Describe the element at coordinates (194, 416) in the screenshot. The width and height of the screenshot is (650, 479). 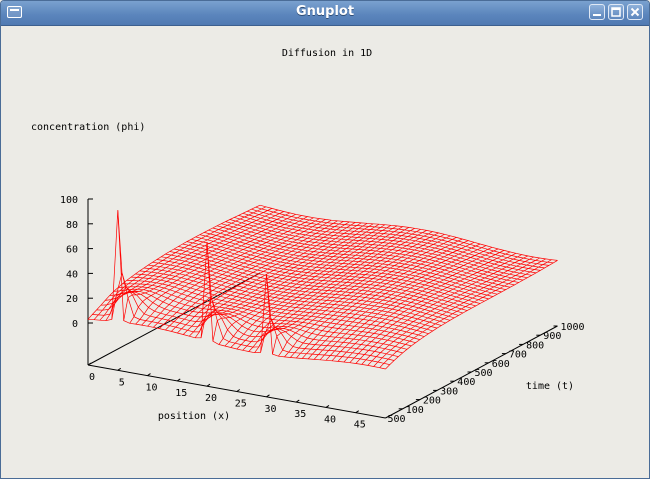
I see `x-axis-label: position (x)` at that location.